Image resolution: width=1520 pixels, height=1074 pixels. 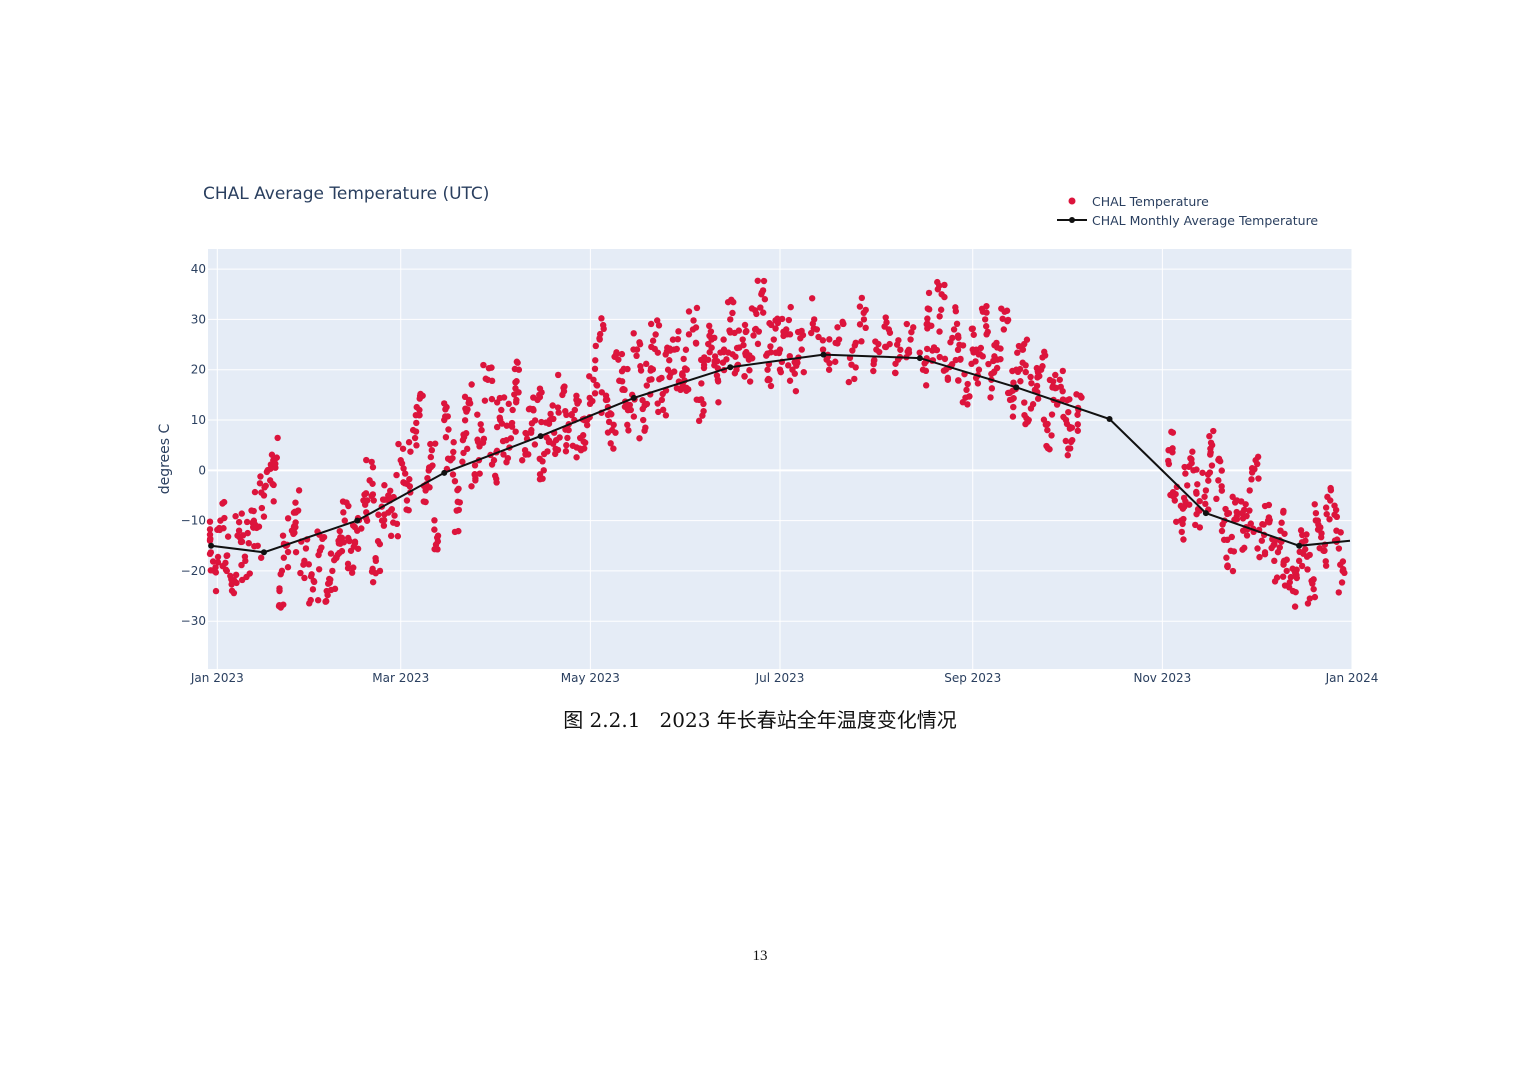 I want to click on x-tick-label: Jul 2023, so click(x=780, y=678).